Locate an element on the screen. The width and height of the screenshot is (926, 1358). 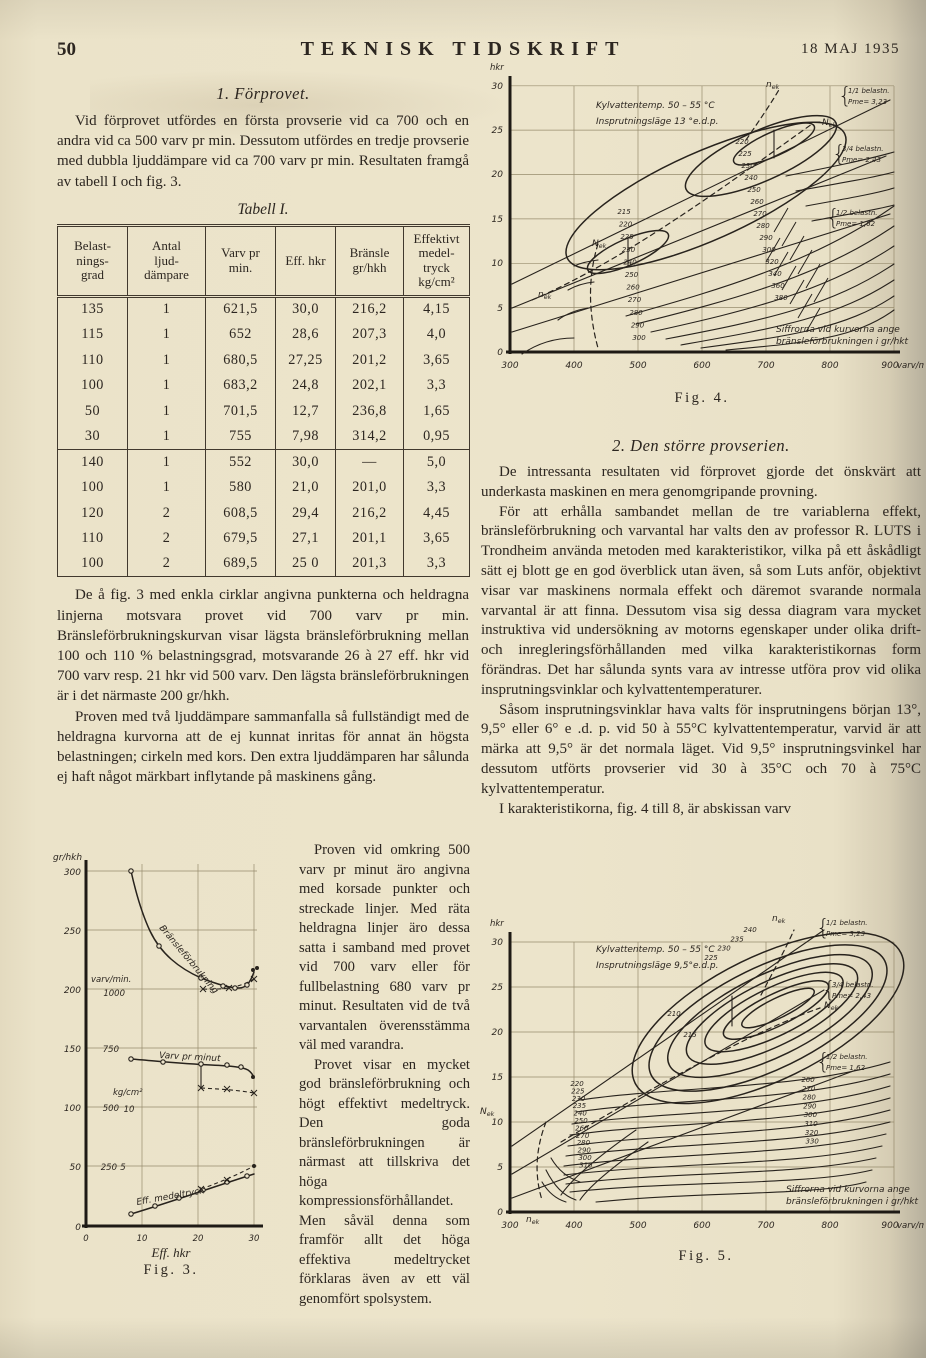
table-cell: 100 is located at coordinates (92, 487).